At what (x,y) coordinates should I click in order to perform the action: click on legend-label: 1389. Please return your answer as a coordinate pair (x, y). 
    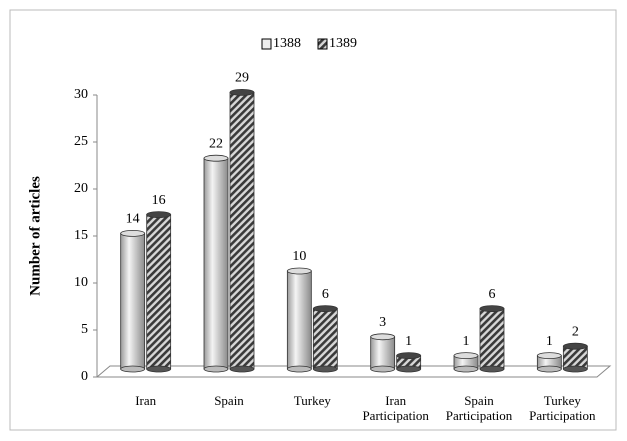
    Looking at the image, I should click on (343, 43).